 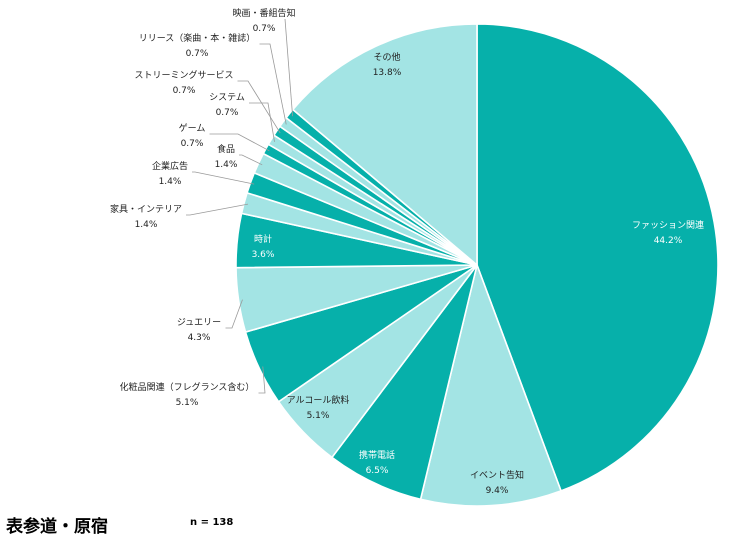 What do you see at coordinates (377, 471) in the screenshot?
I see `slice-percent-label: 6.5%` at bounding box center [377, 471].